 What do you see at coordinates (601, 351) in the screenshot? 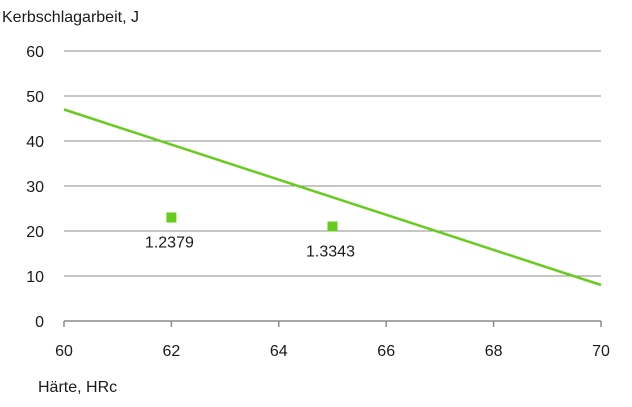
I see `x-tick-label-70: 70` at bounding box center [601, 351].